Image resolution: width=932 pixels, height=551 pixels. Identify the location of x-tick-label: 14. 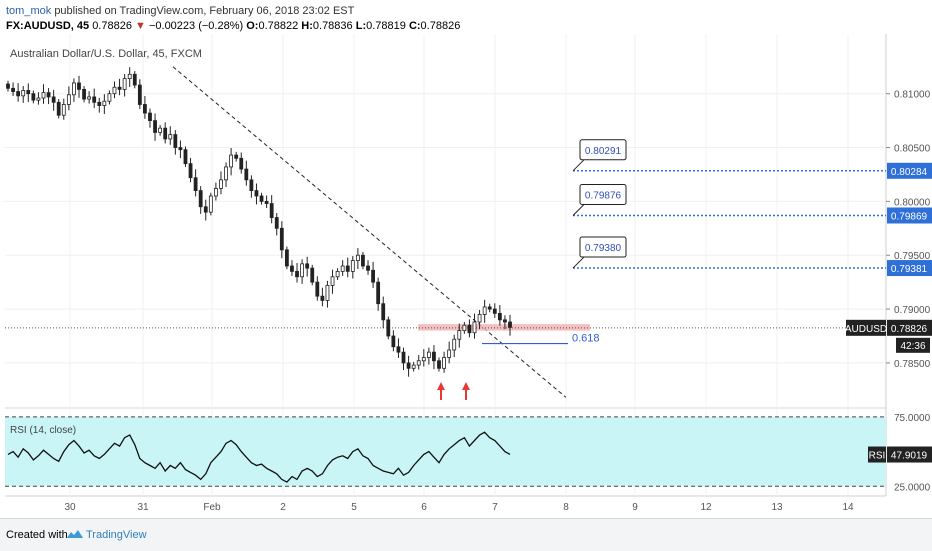
(848, 507).